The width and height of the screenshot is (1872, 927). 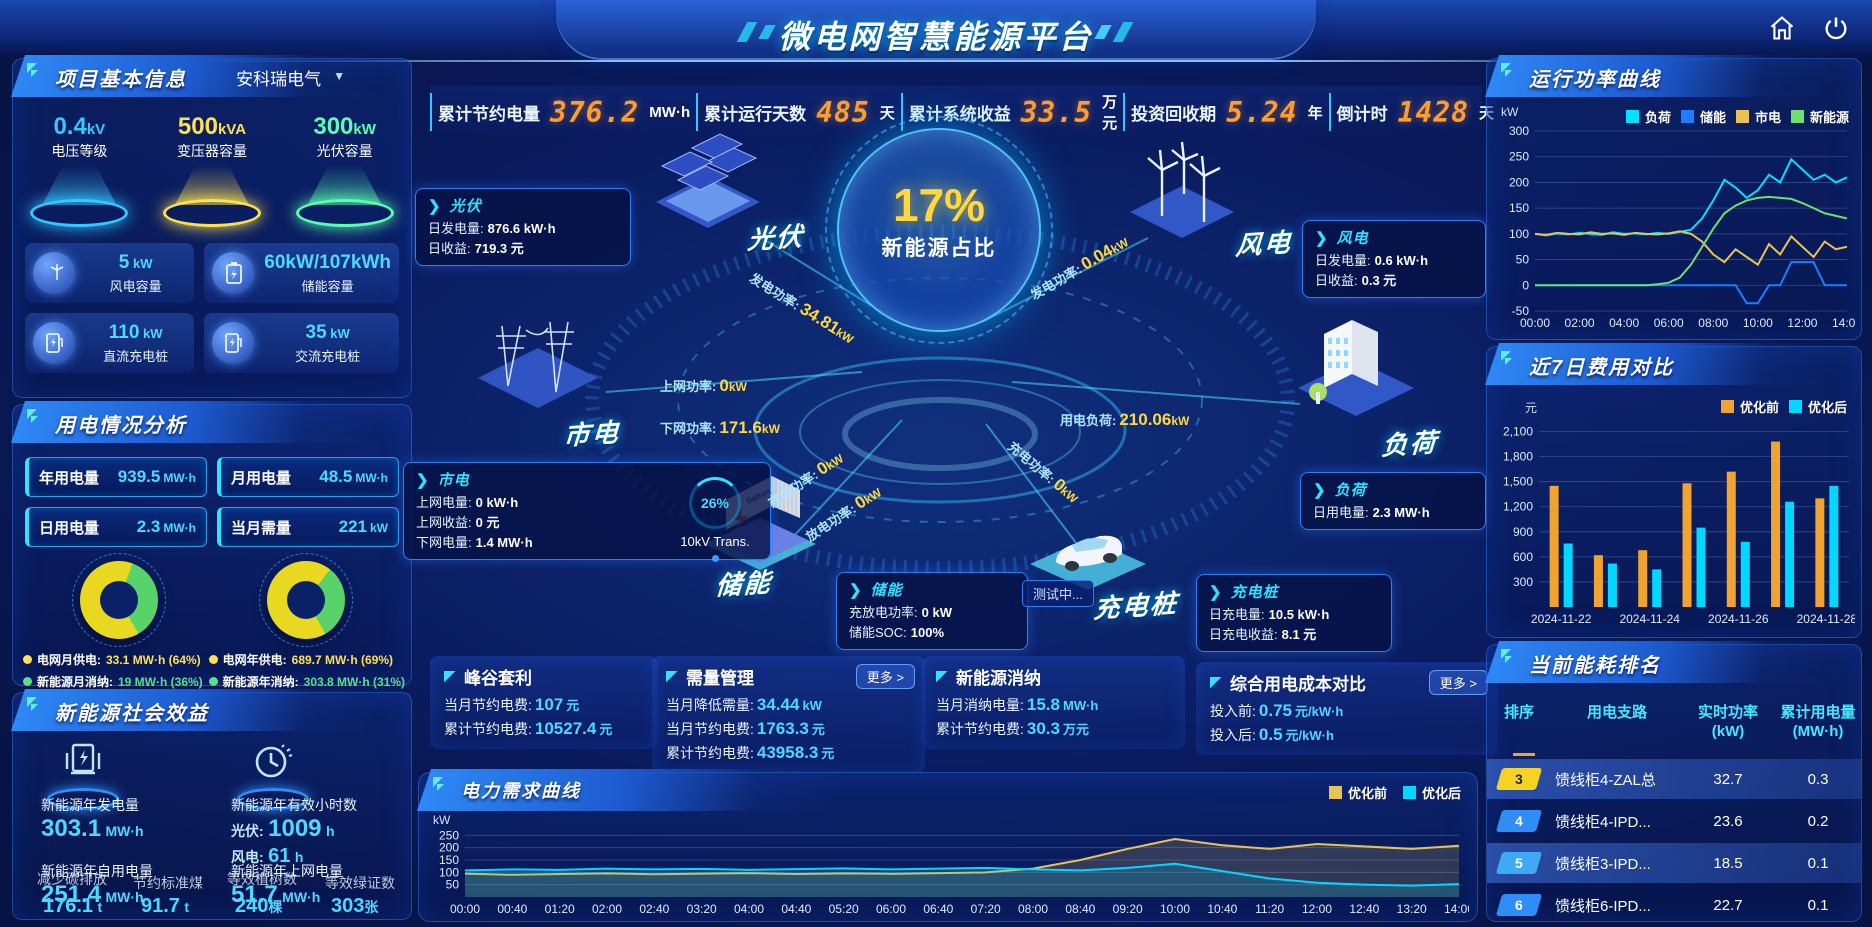 What do you see at coordinates (294, 805) in the screenshot?
I see `social-hours-label: 新能源年有效小时数` at bounding box center [294, 805].